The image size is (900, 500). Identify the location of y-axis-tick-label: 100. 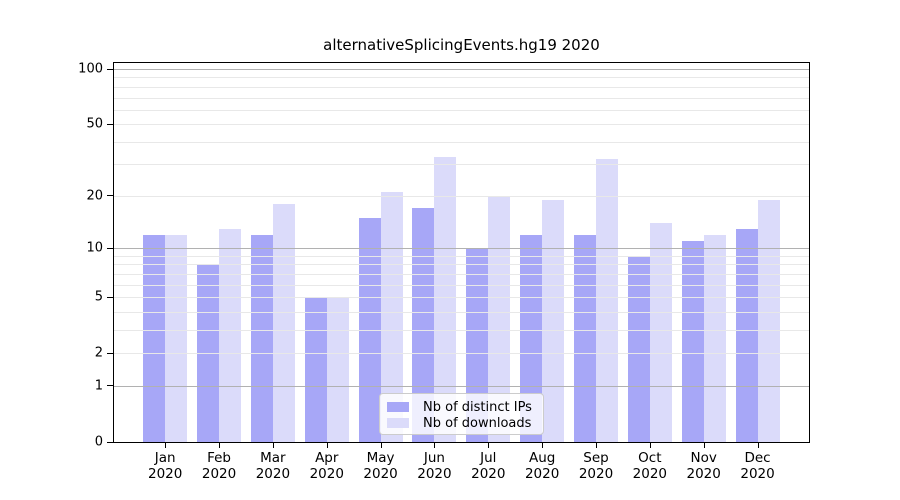
(90, 69).